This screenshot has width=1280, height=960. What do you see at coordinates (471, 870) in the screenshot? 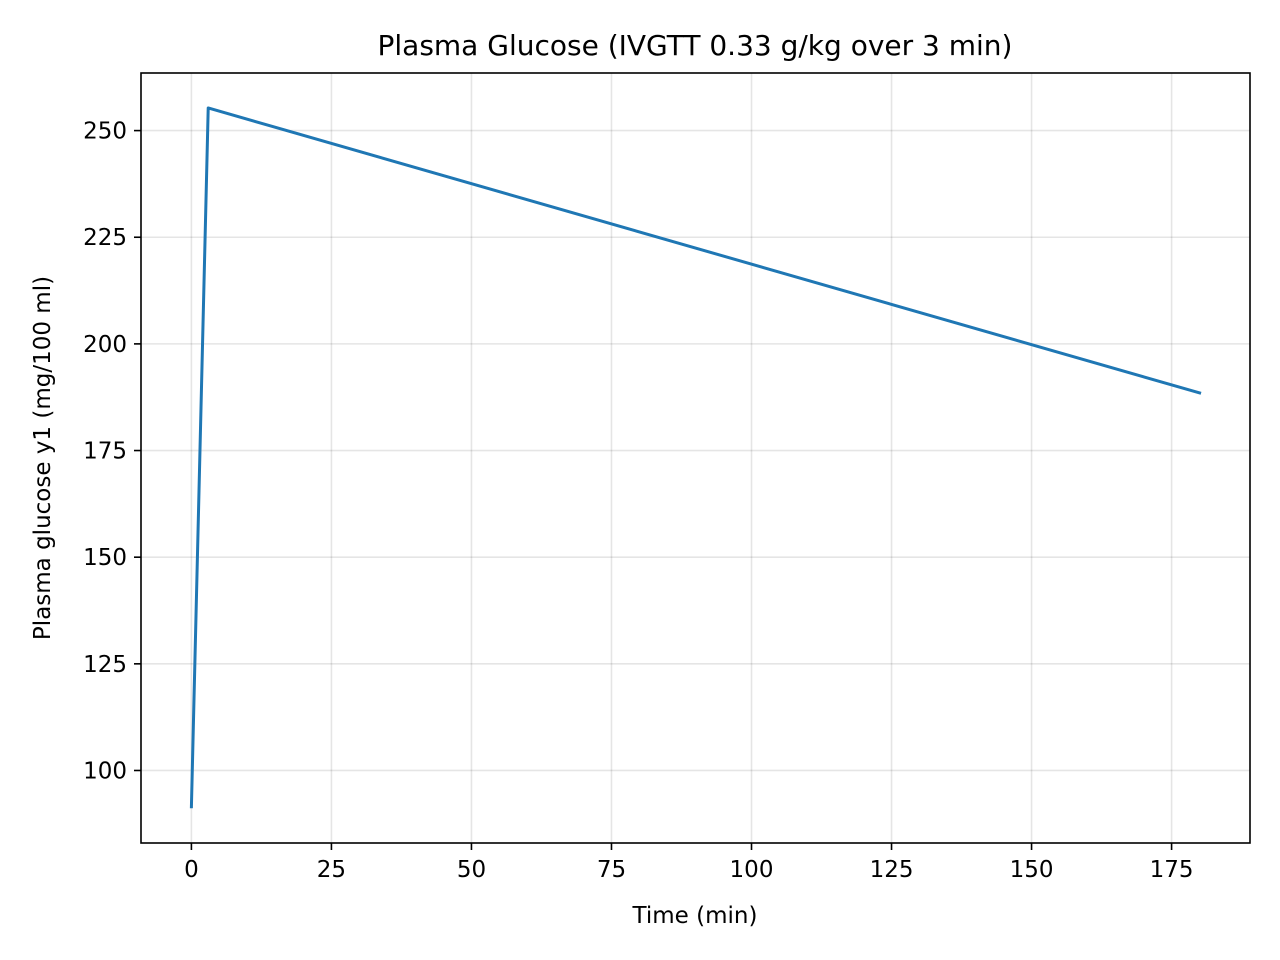
I see `x-tick-label: 50` at bounding box center [471, 870].